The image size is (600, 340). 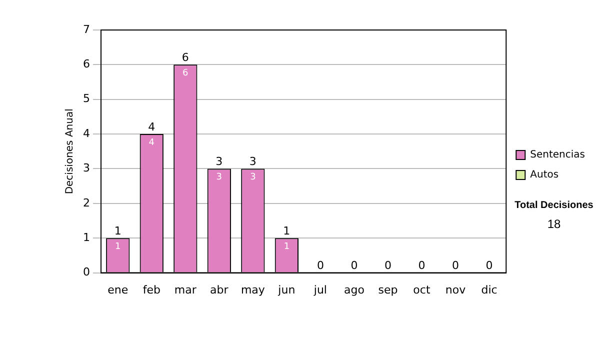 What do you see at coordinates (185, 289) in the screenshot?
I see `x-tick-label: mar` at bounding box center [185, 289].